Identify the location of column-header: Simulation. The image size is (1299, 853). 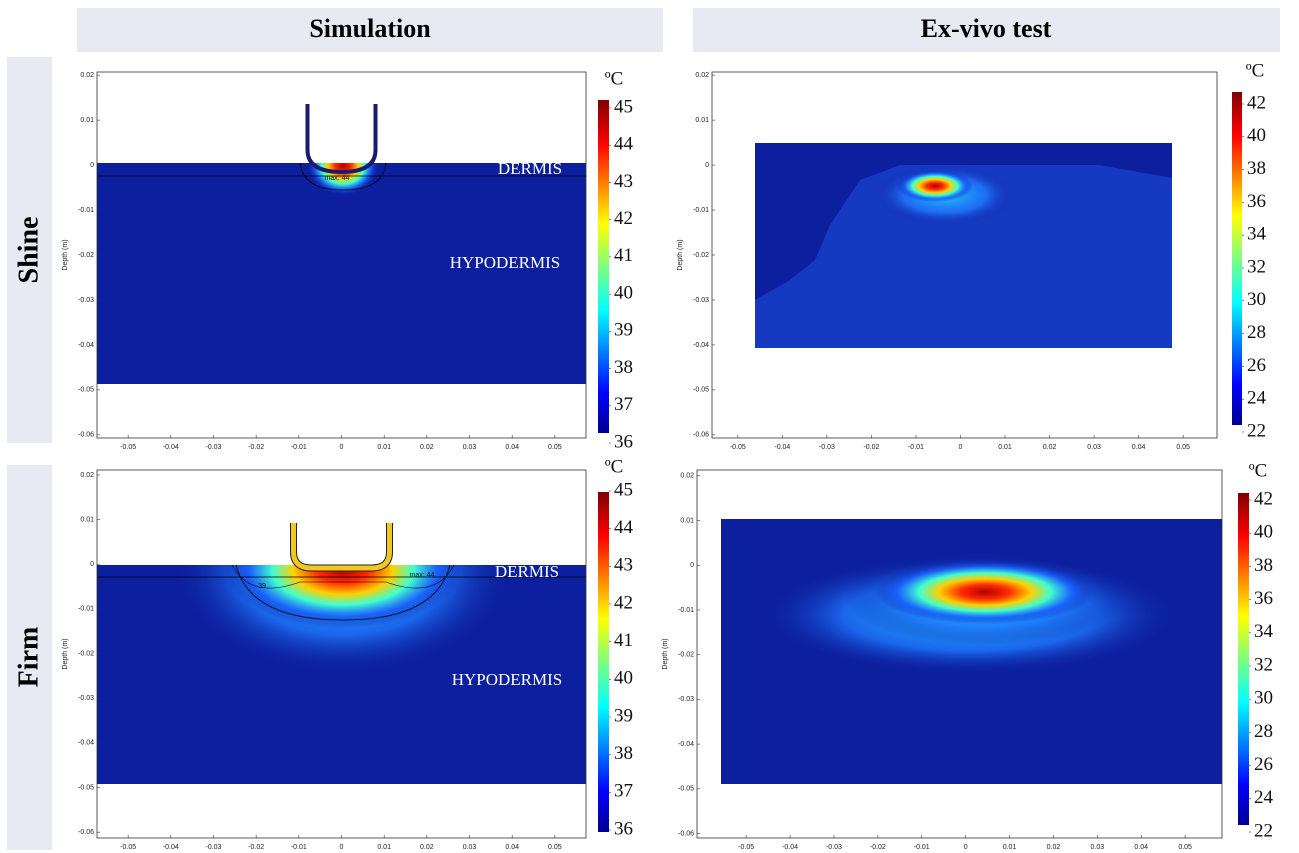
(370, 28).